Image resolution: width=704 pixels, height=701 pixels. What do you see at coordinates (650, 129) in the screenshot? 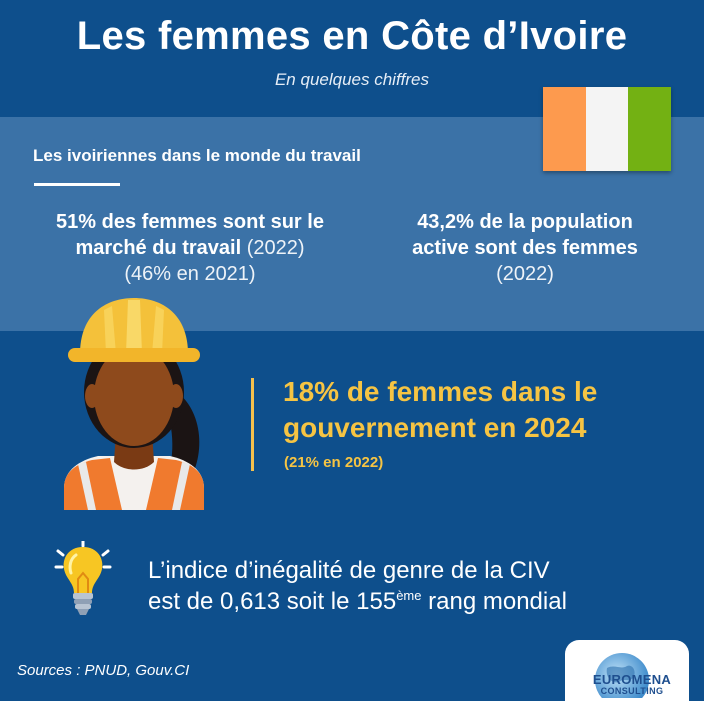
I see `flag-stripe-green` at bounding box center [650, 129].